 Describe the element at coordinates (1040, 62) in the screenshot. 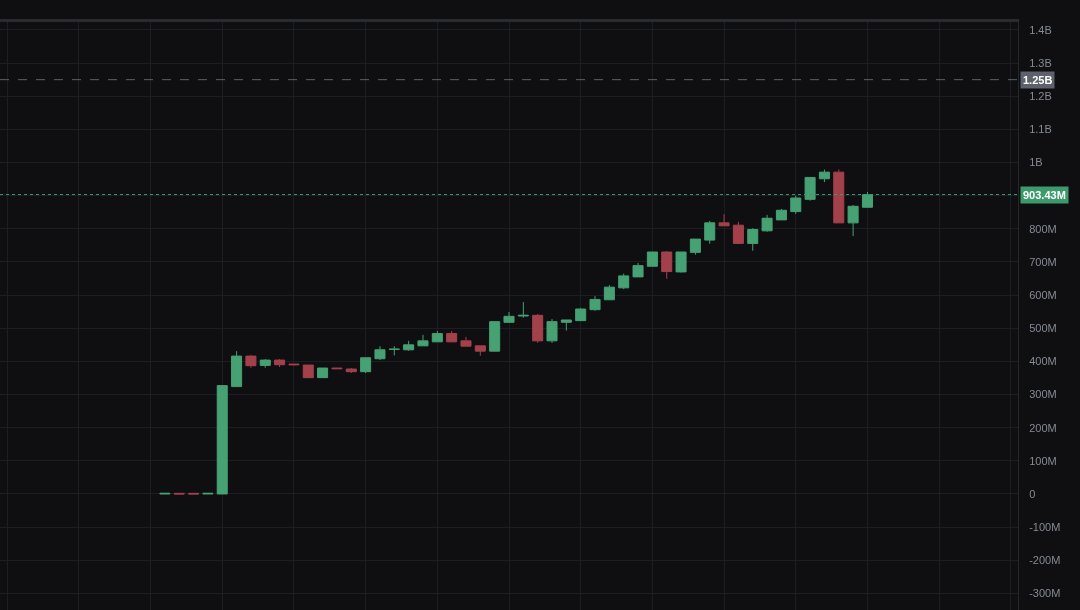

I see `y-tick-label: 1.3B` at that location.